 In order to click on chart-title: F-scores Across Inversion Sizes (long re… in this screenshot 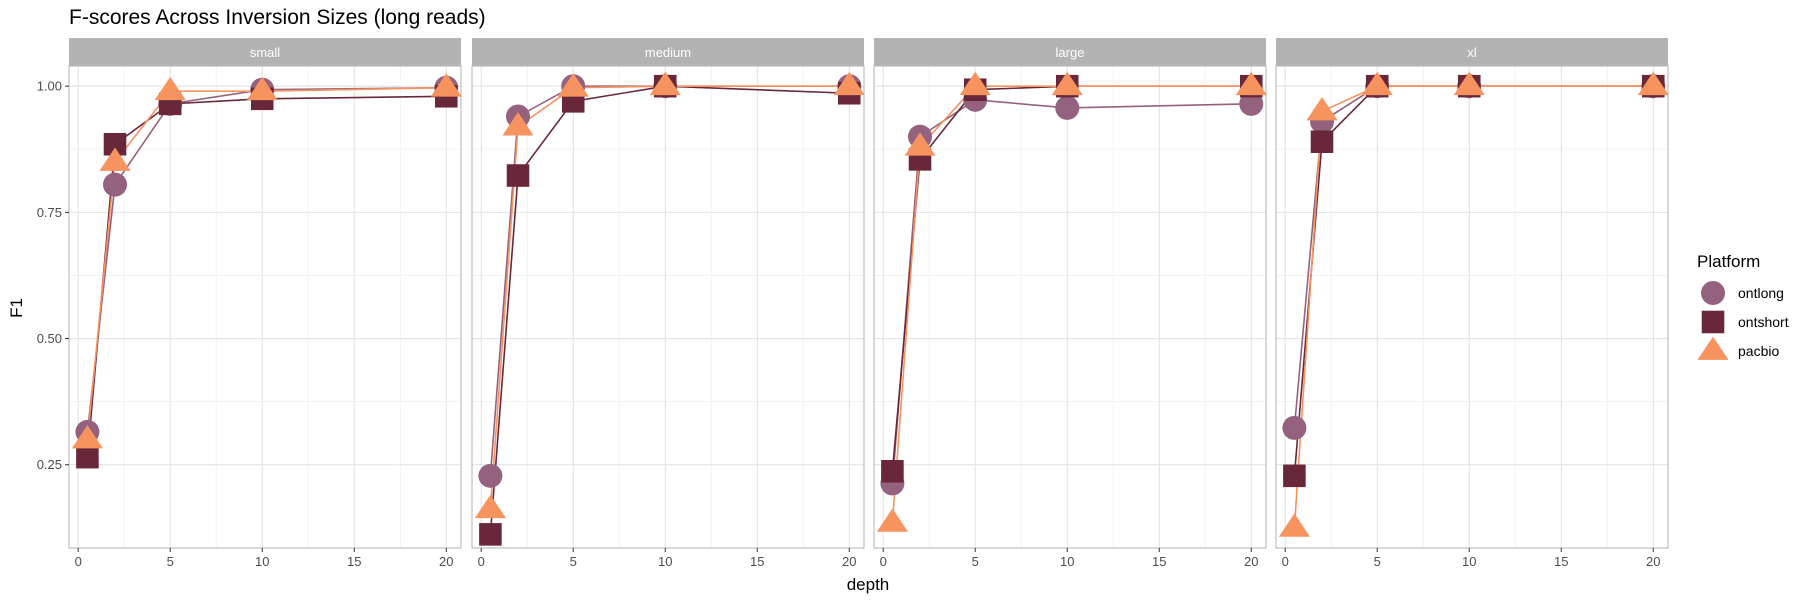, I will do `click(277, 17)`.